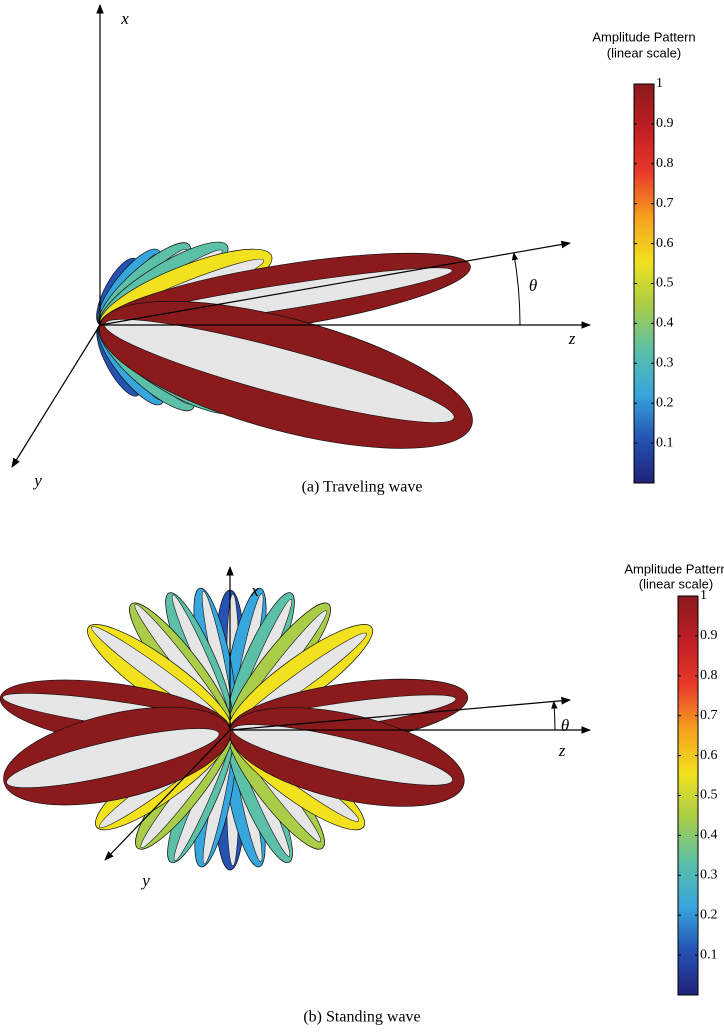 The height and width of the screenshot is (1034, 724). Describe the element at coordinates (113, 758) in the screenshot. I see `lobe-cut` at that location.